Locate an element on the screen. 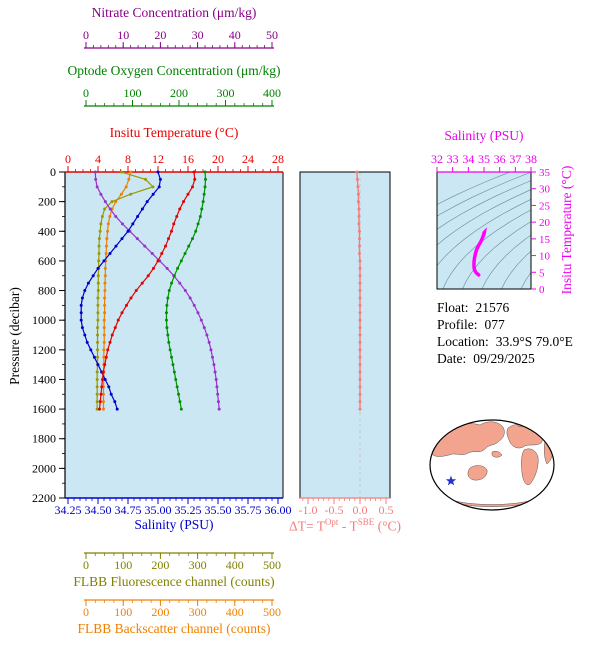 The height and width of the screenshot is (663, 609). profile-curve-oxygen is located at coordinates (186, 290).